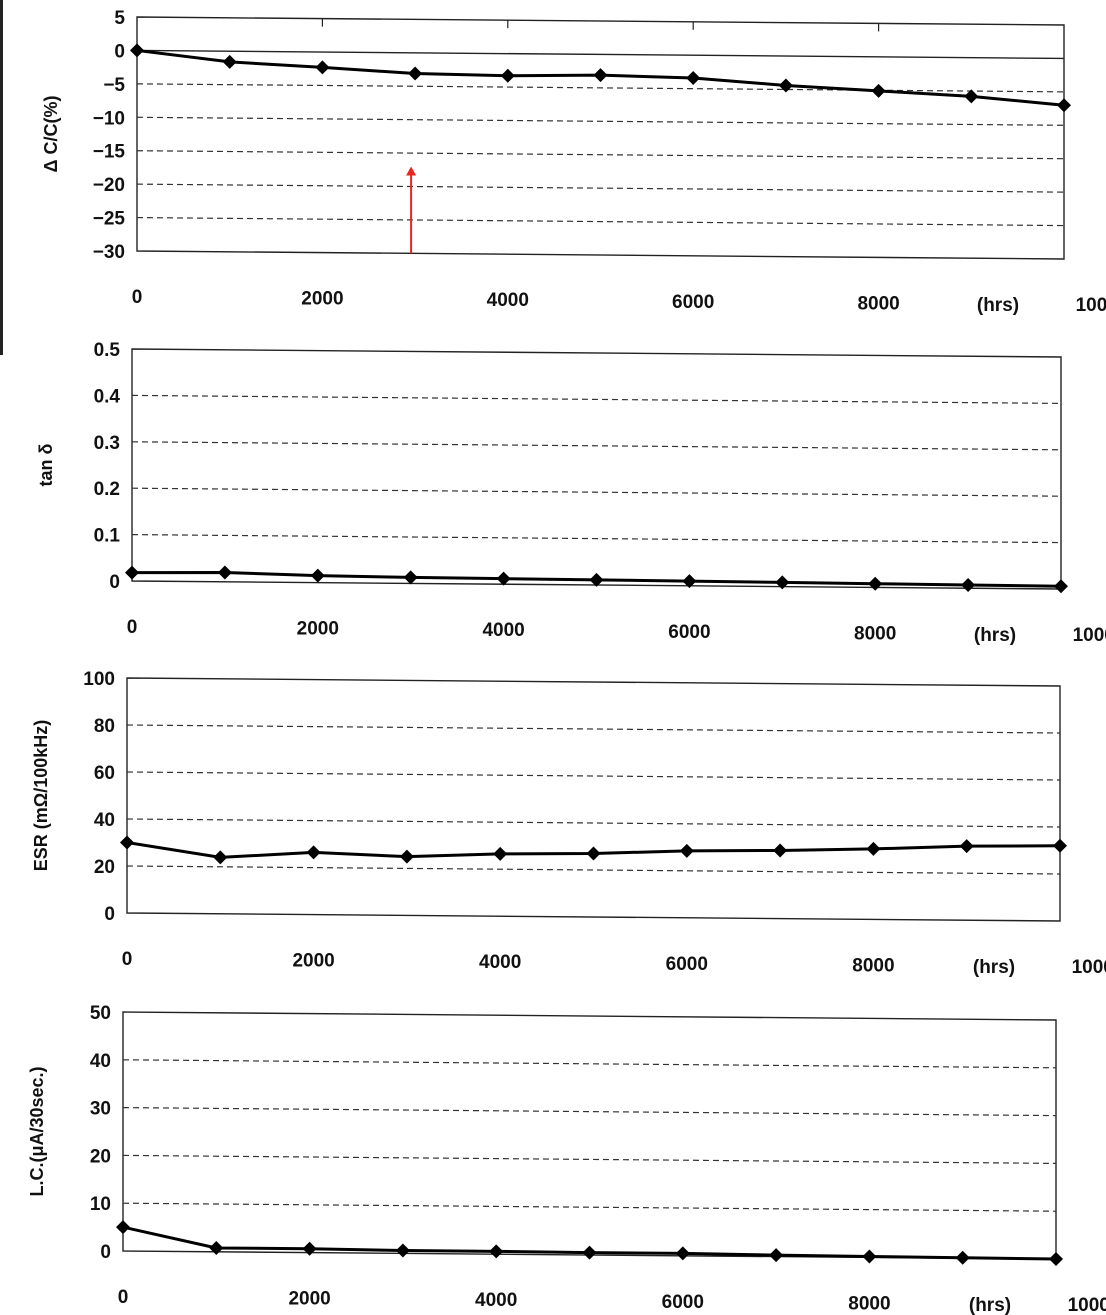 The image size is (1106, 1315). I want to click on y-axis-label: Δ C/C(%), so click(51, 134).